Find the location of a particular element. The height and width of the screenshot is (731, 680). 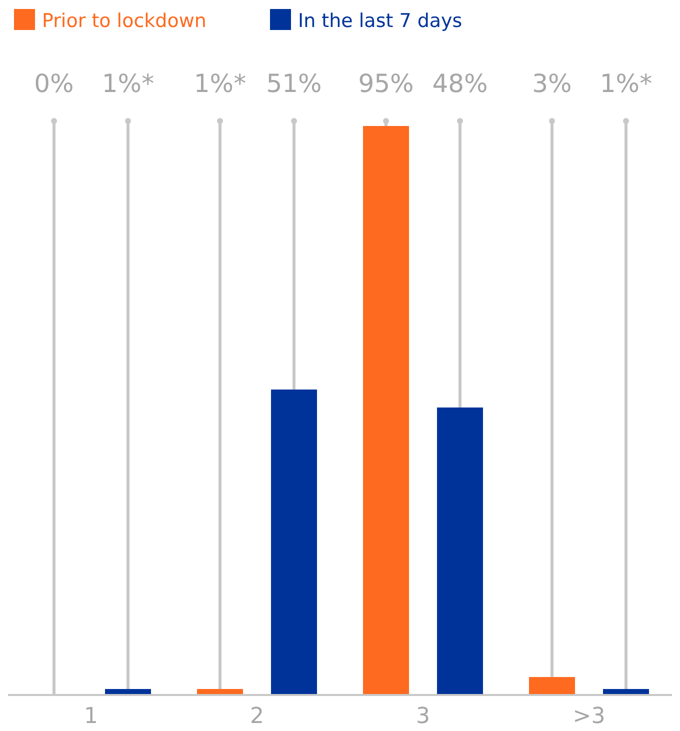

data-label: 0% is located at coordinates (54, 83).